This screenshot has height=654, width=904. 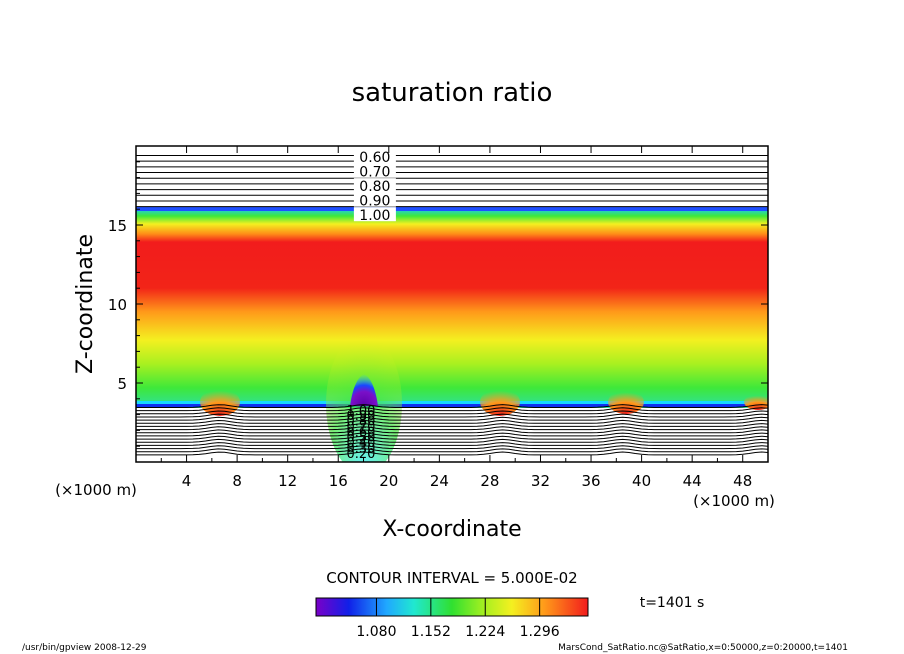 I want to click on x-tick-label: 44, so click(x=692, y=481).